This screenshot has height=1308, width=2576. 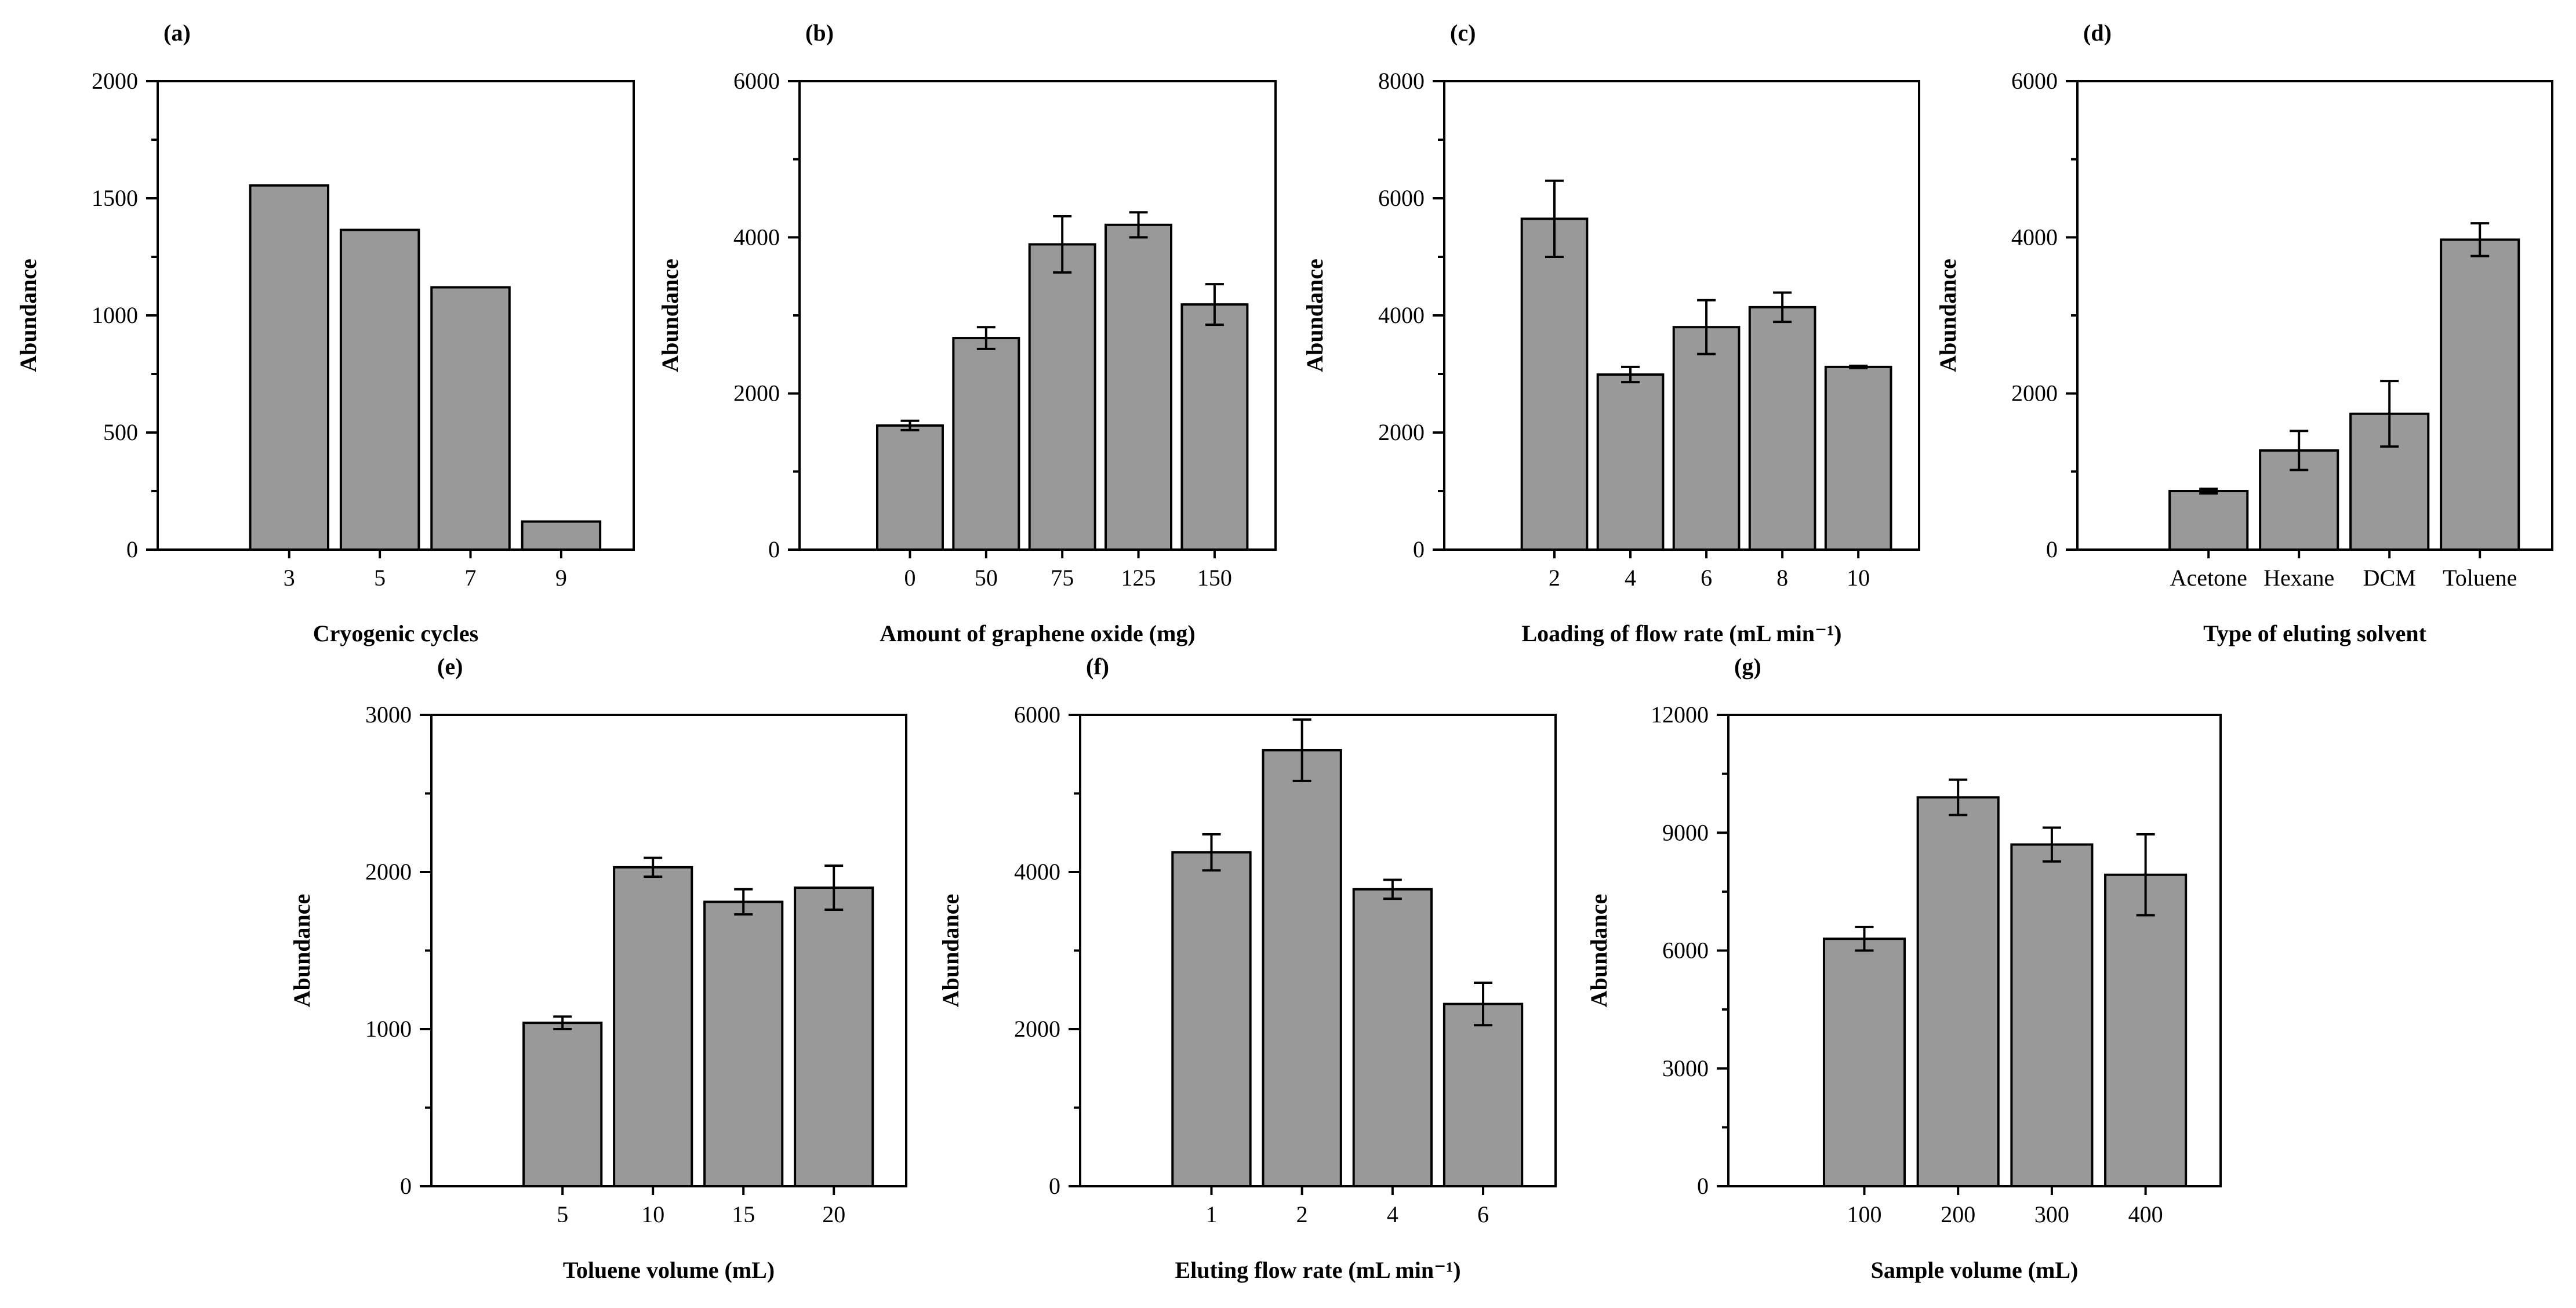 What do you see at coordinates (743, 1214) in the screenshot?
I see `x-tick-label: 15` at bounding box center [743, 1214].